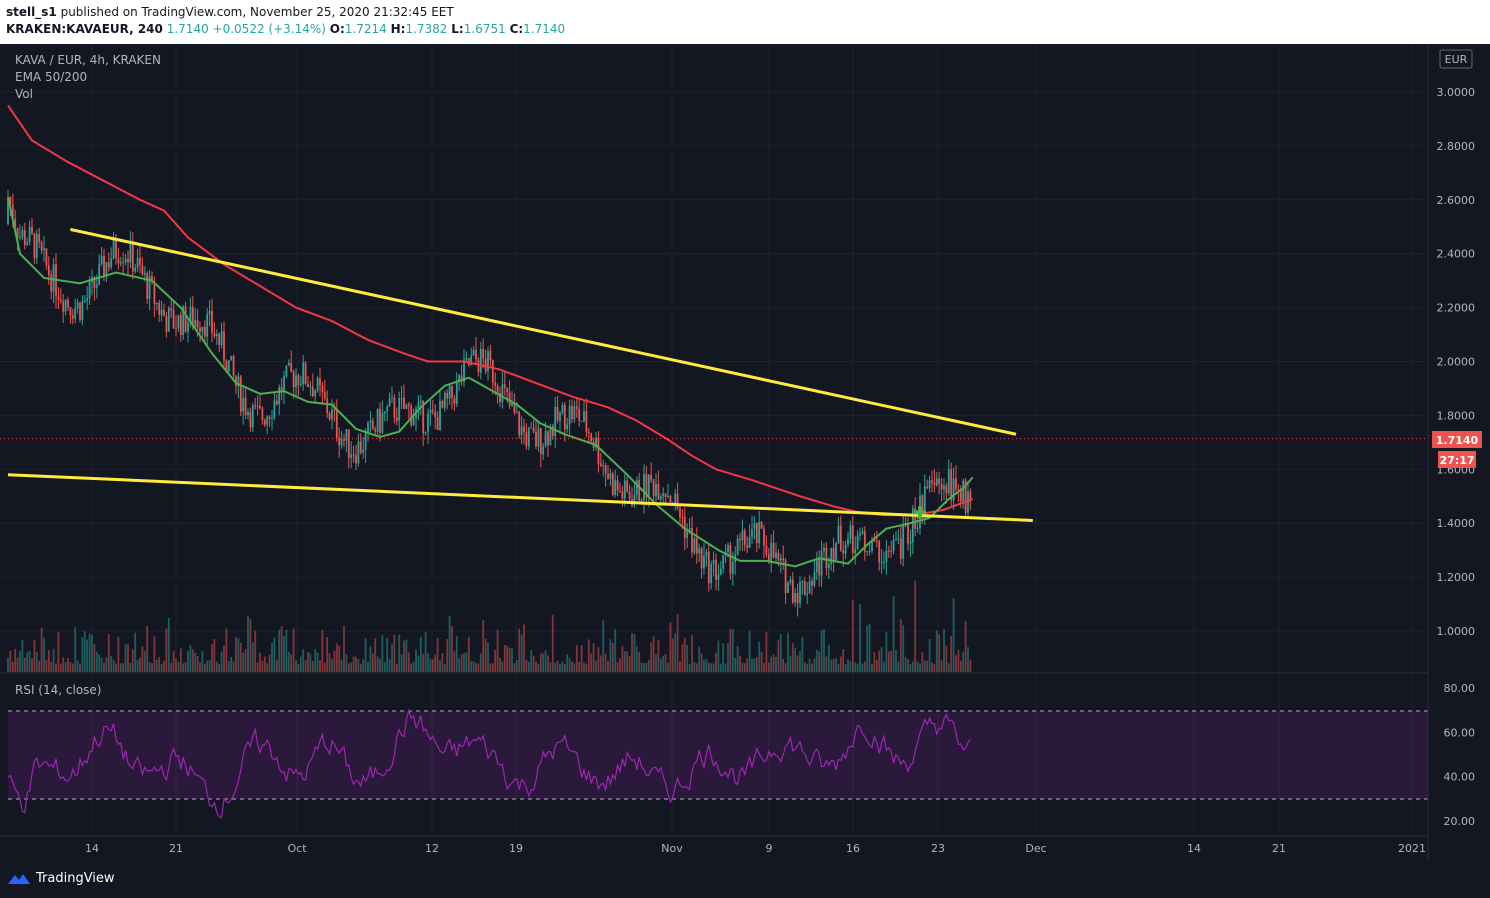 The width and height of the screenshot is (1490, 898). What do you see at coordinates (24, 94) in the screenshot?
I see `legend-vol: Vol` at bounding box center [24, 94].